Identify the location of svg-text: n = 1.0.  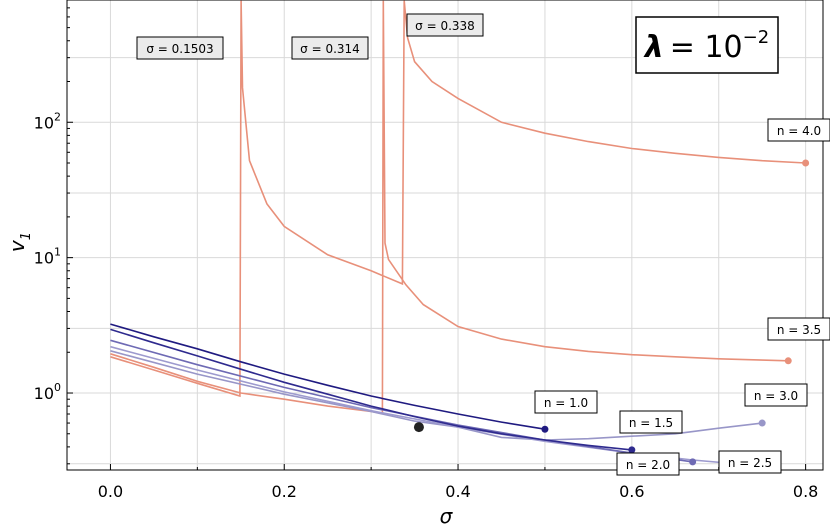
(566, 403).